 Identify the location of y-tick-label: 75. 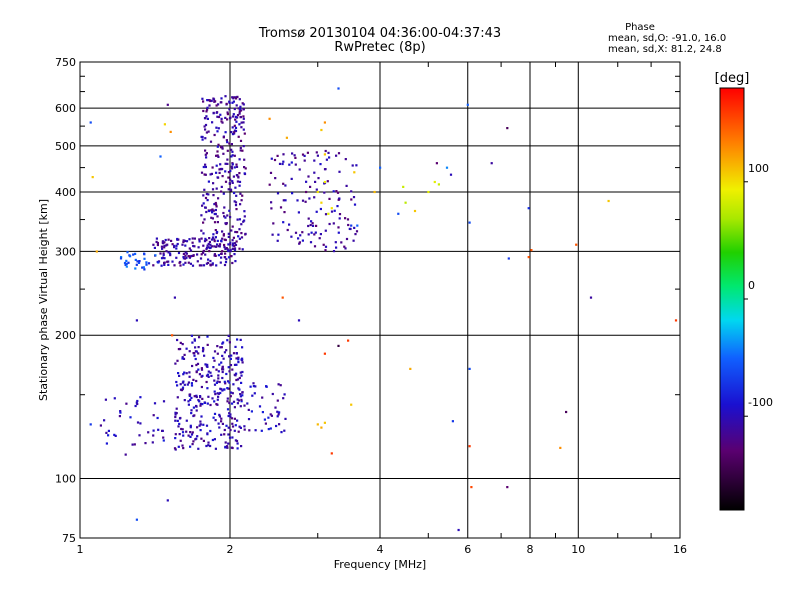
(69, 538).